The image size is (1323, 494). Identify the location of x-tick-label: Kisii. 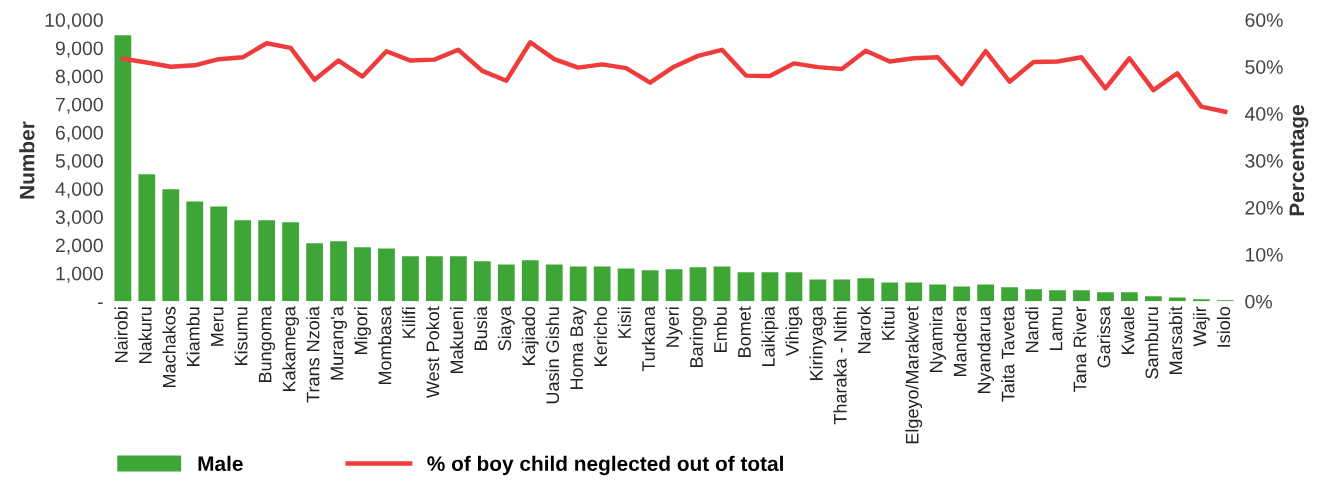
(624, 322).